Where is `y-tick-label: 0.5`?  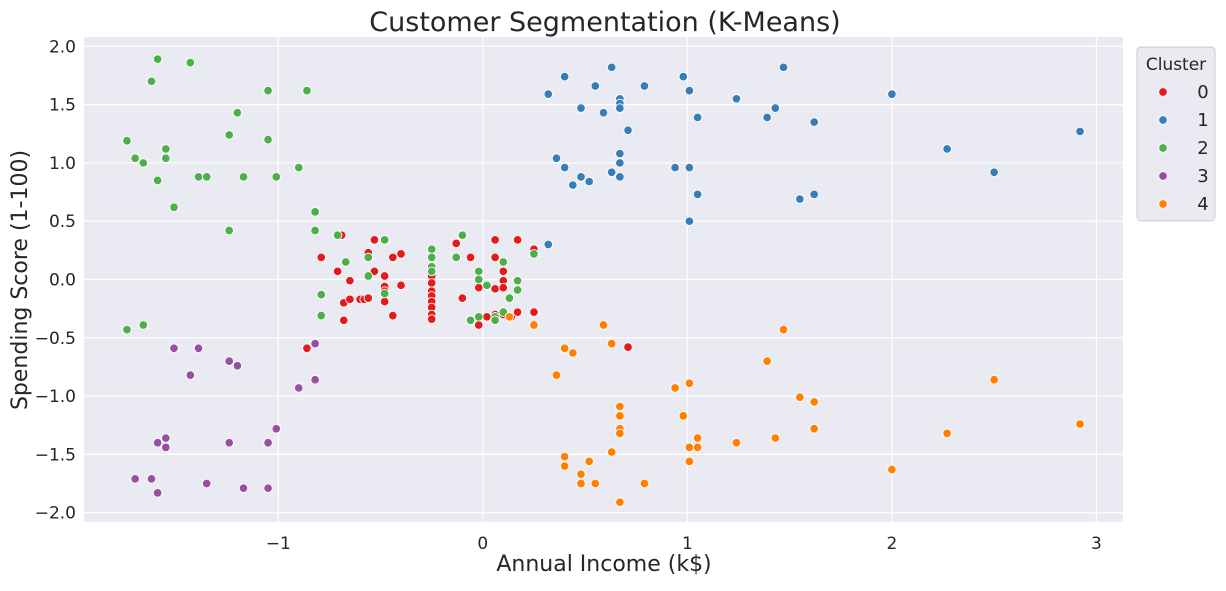
y-tick-label: 0.5 is located at coordinates (62, 222).